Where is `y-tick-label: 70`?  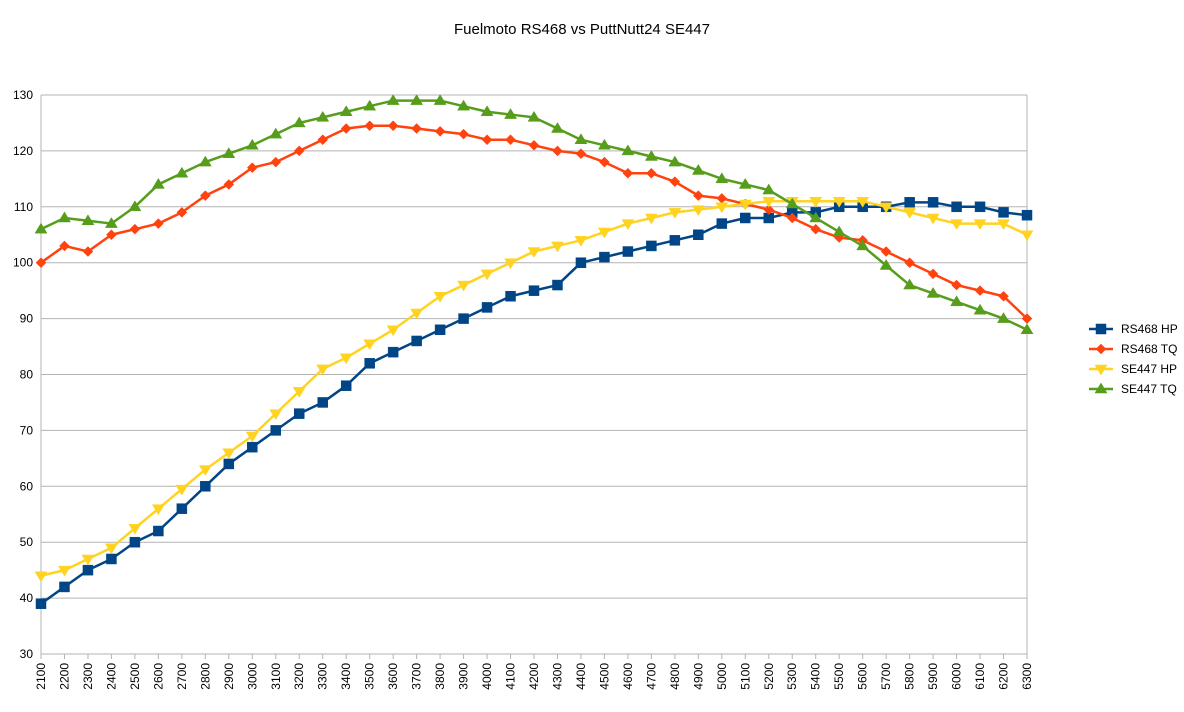
y-tick-label: 70 is located at coordinates (27, 430).